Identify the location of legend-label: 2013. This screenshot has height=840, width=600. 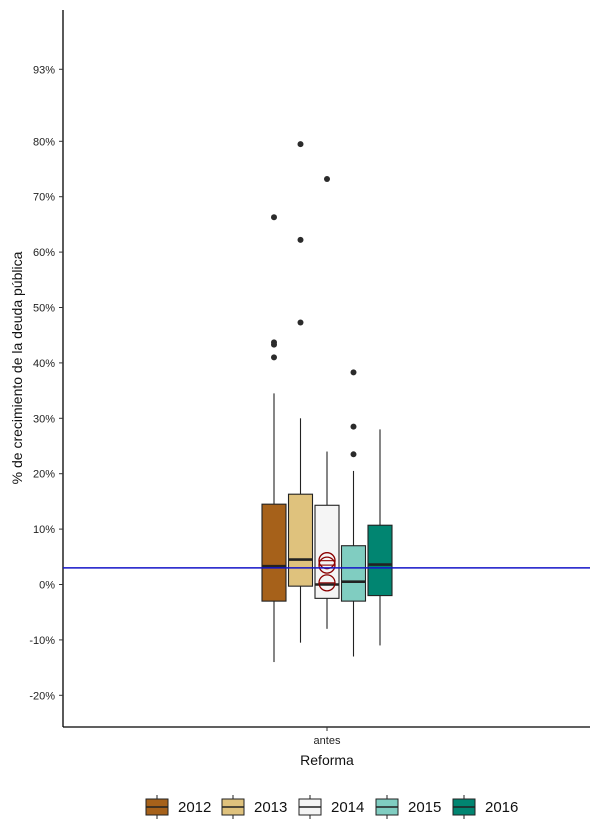
(270, 807).